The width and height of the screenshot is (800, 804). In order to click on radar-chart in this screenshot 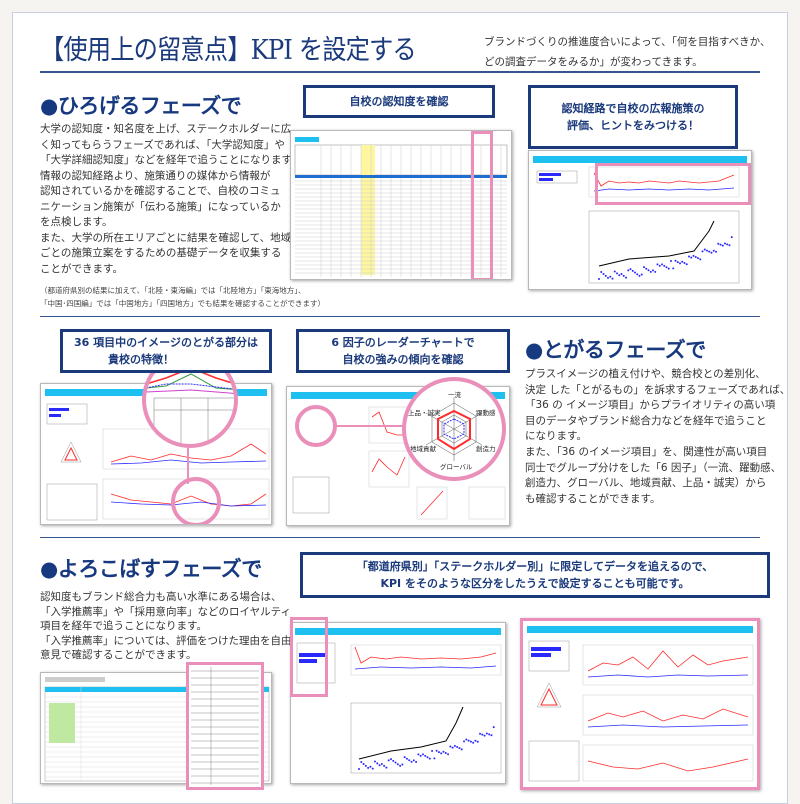, I will do `click(454, 429)`.